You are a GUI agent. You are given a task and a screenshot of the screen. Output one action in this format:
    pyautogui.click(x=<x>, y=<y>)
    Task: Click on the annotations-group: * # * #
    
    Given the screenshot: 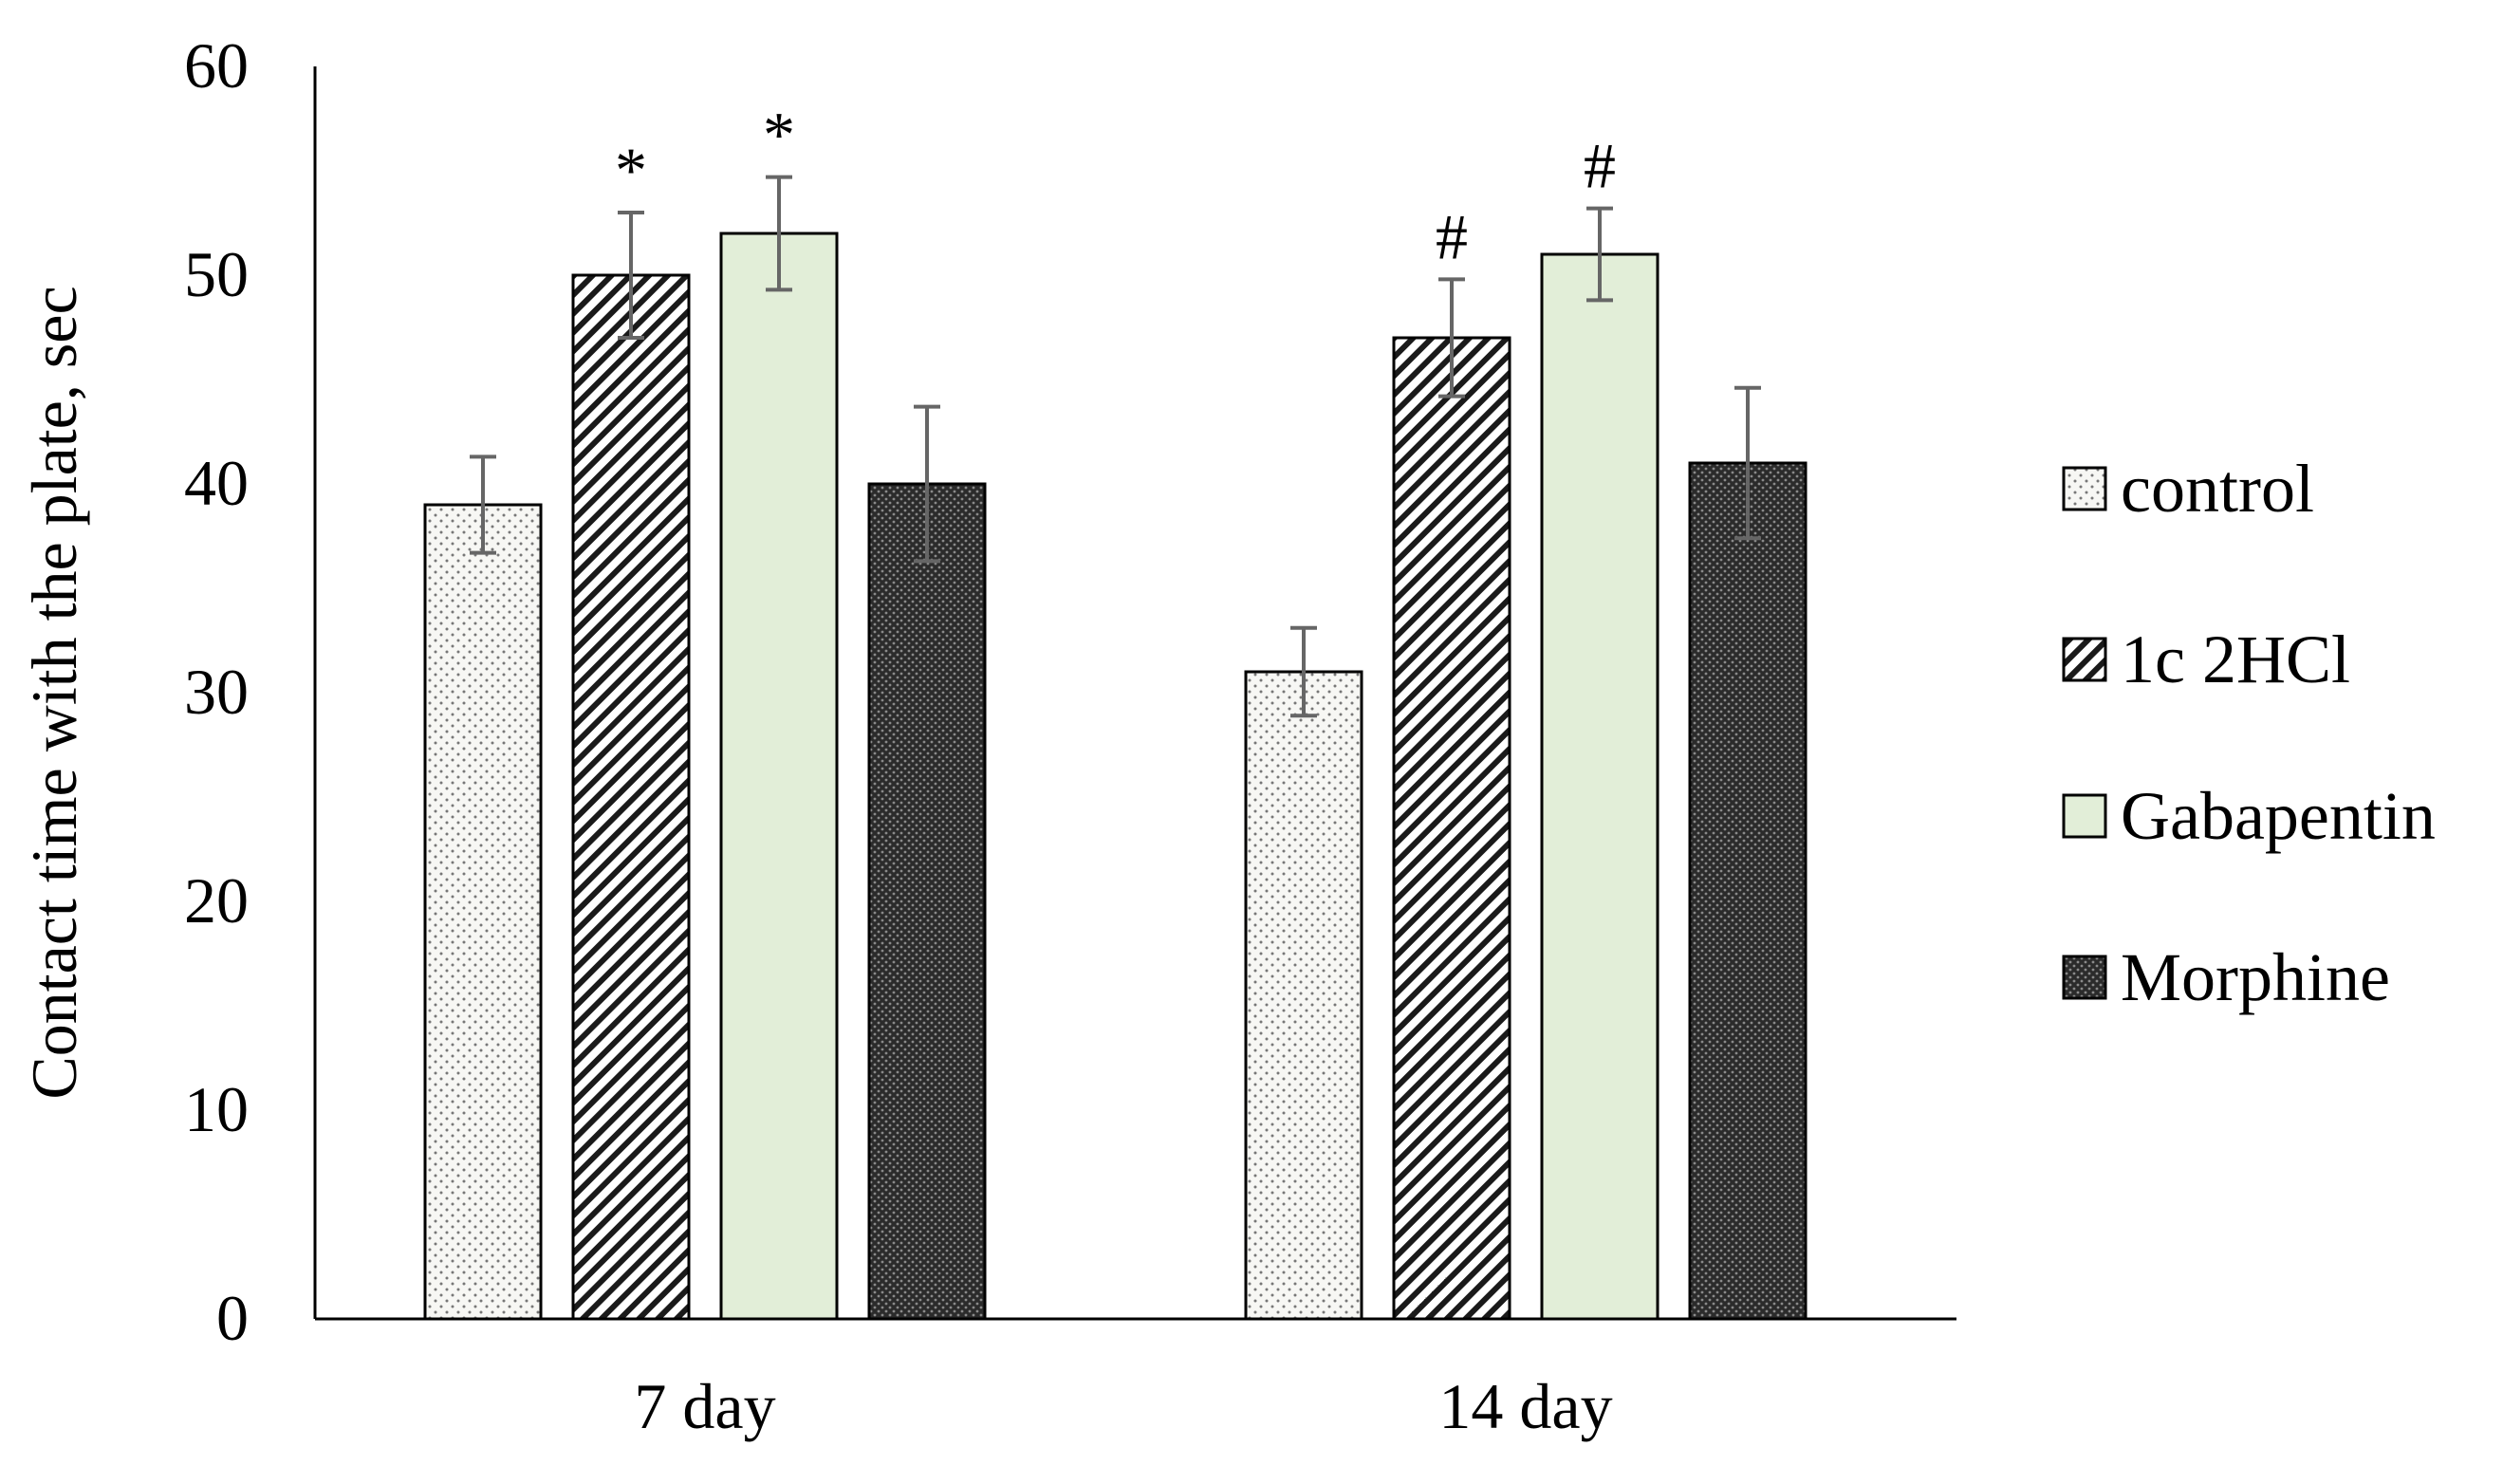 What is the action you would take?
    pyautogui.click(x=1115, y=186)
    